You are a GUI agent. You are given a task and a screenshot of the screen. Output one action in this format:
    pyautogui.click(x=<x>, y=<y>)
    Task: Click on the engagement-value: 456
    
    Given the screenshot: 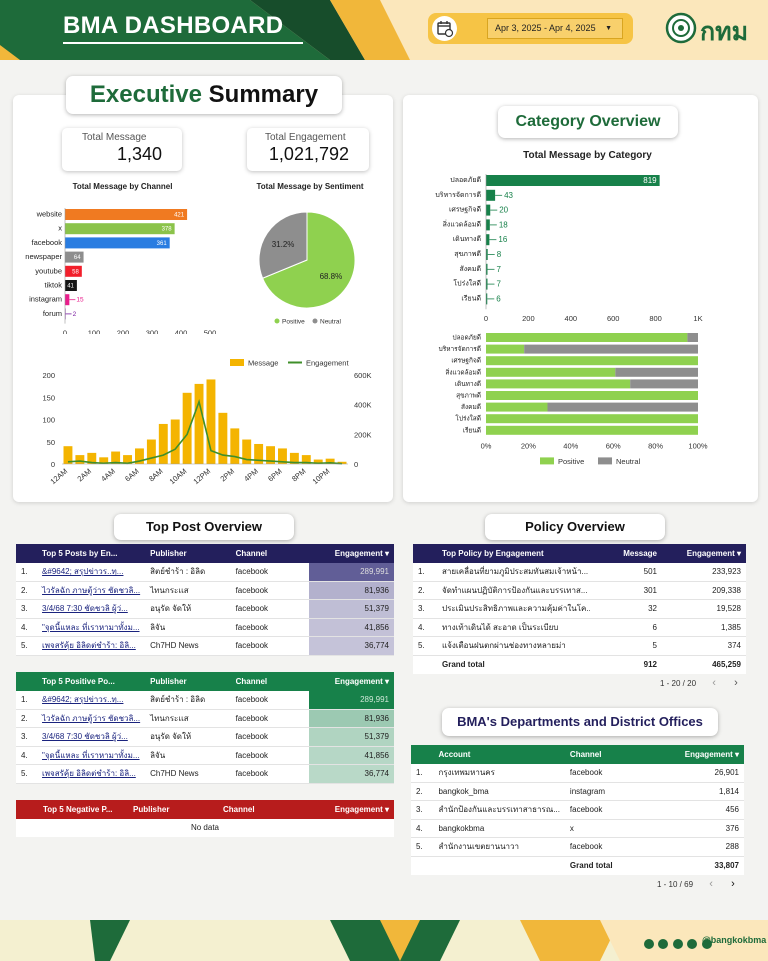 What is the action you would take?
    pyautogui.click(x=697, y=810)
    